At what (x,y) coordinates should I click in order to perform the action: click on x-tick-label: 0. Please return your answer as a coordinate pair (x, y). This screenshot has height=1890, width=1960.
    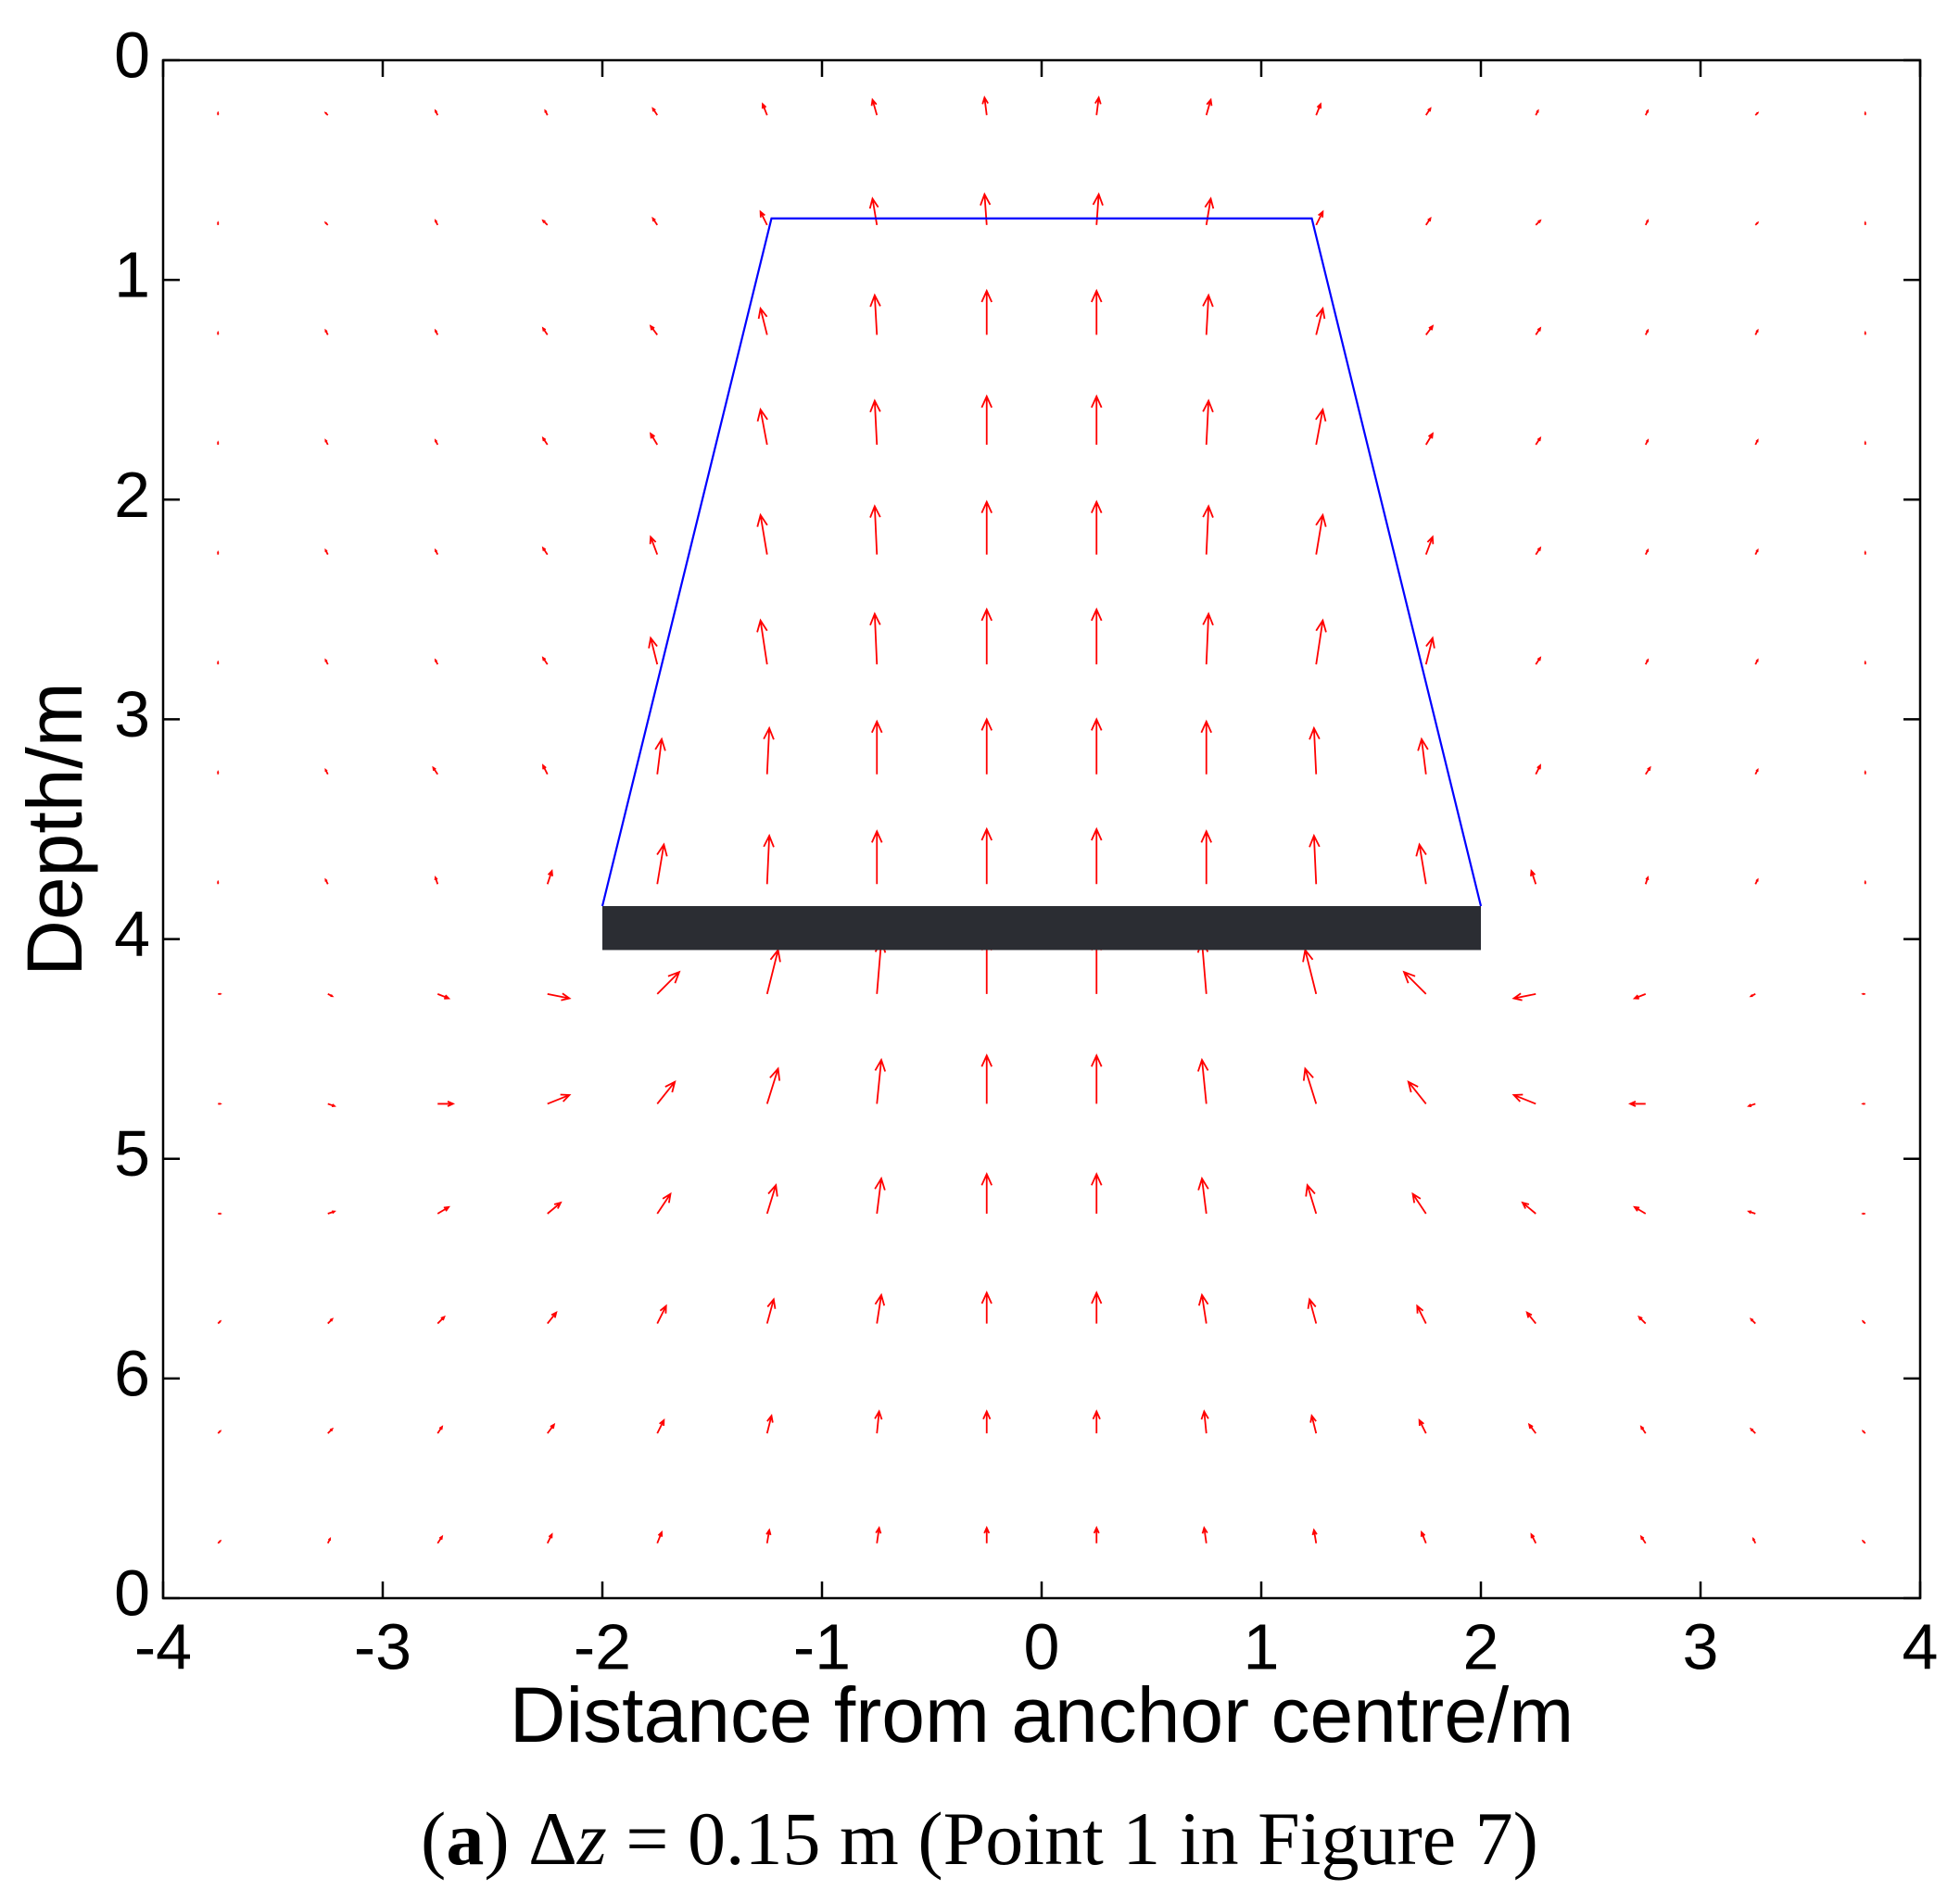
    Looking at the image, I should click on (1042, 1646).